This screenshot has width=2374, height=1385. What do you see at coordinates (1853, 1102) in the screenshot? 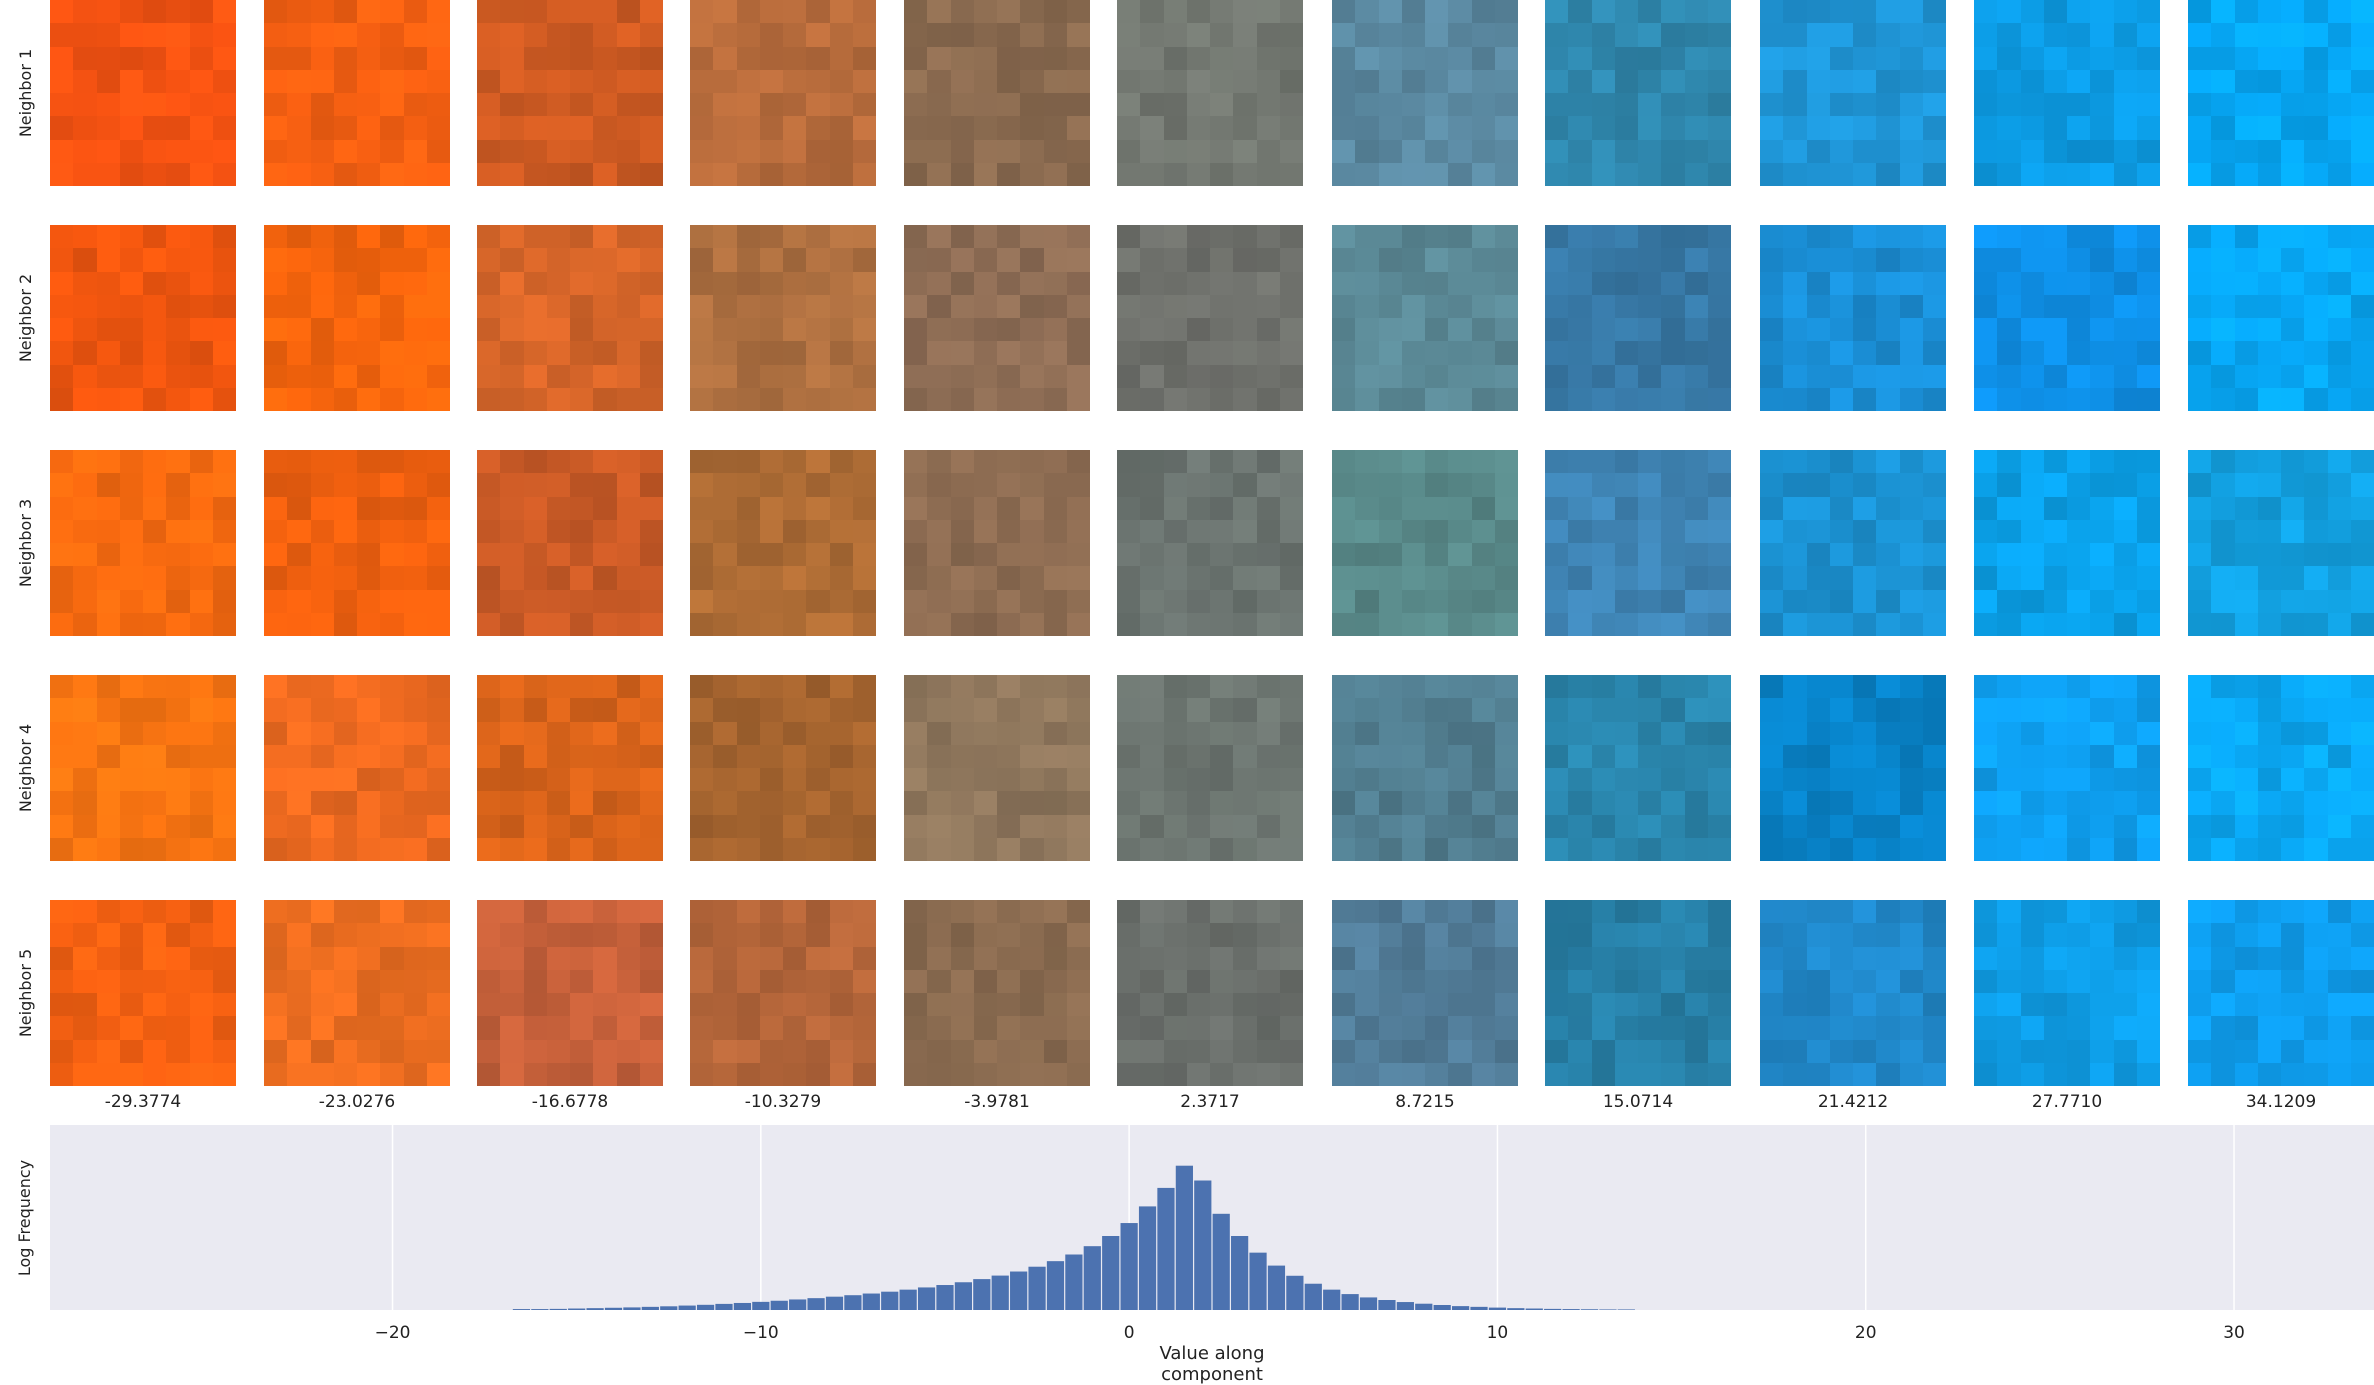
I see `column-value-label: 21.4212` at bounding box center [1853, 1102].